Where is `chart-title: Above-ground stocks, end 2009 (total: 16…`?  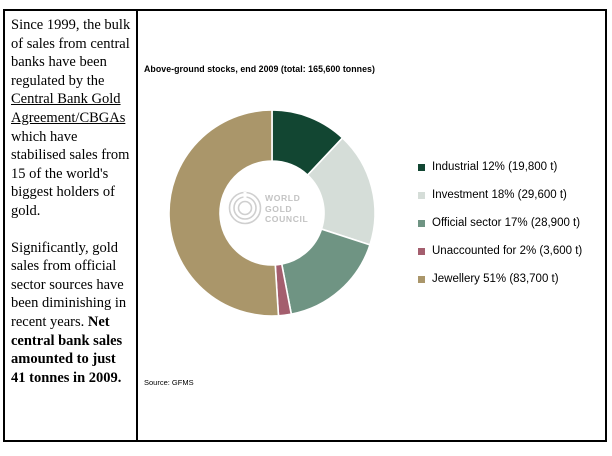 chart-title: Above-ground stocks, end 2009 (total: 16… is located at coordinates (259, 69).